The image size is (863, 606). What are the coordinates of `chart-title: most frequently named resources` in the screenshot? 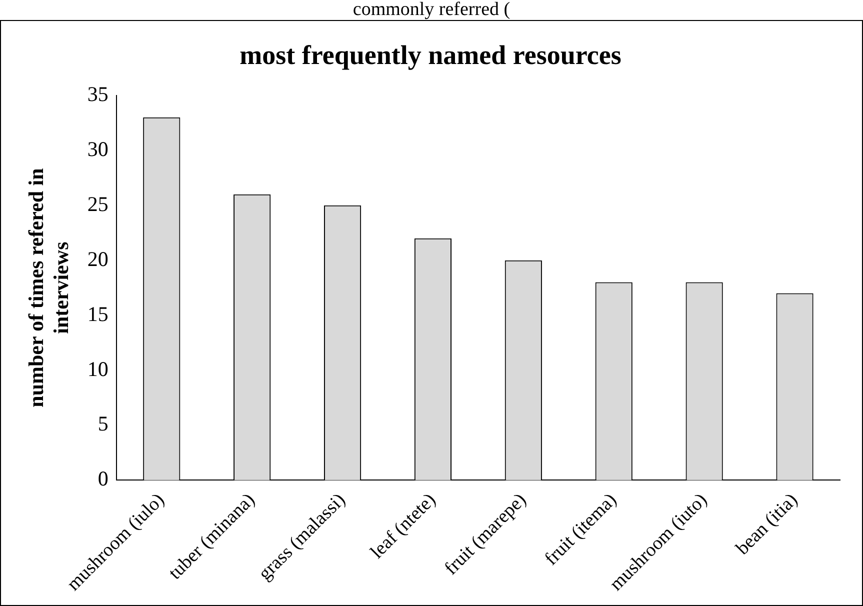 It's located at (431, 55).